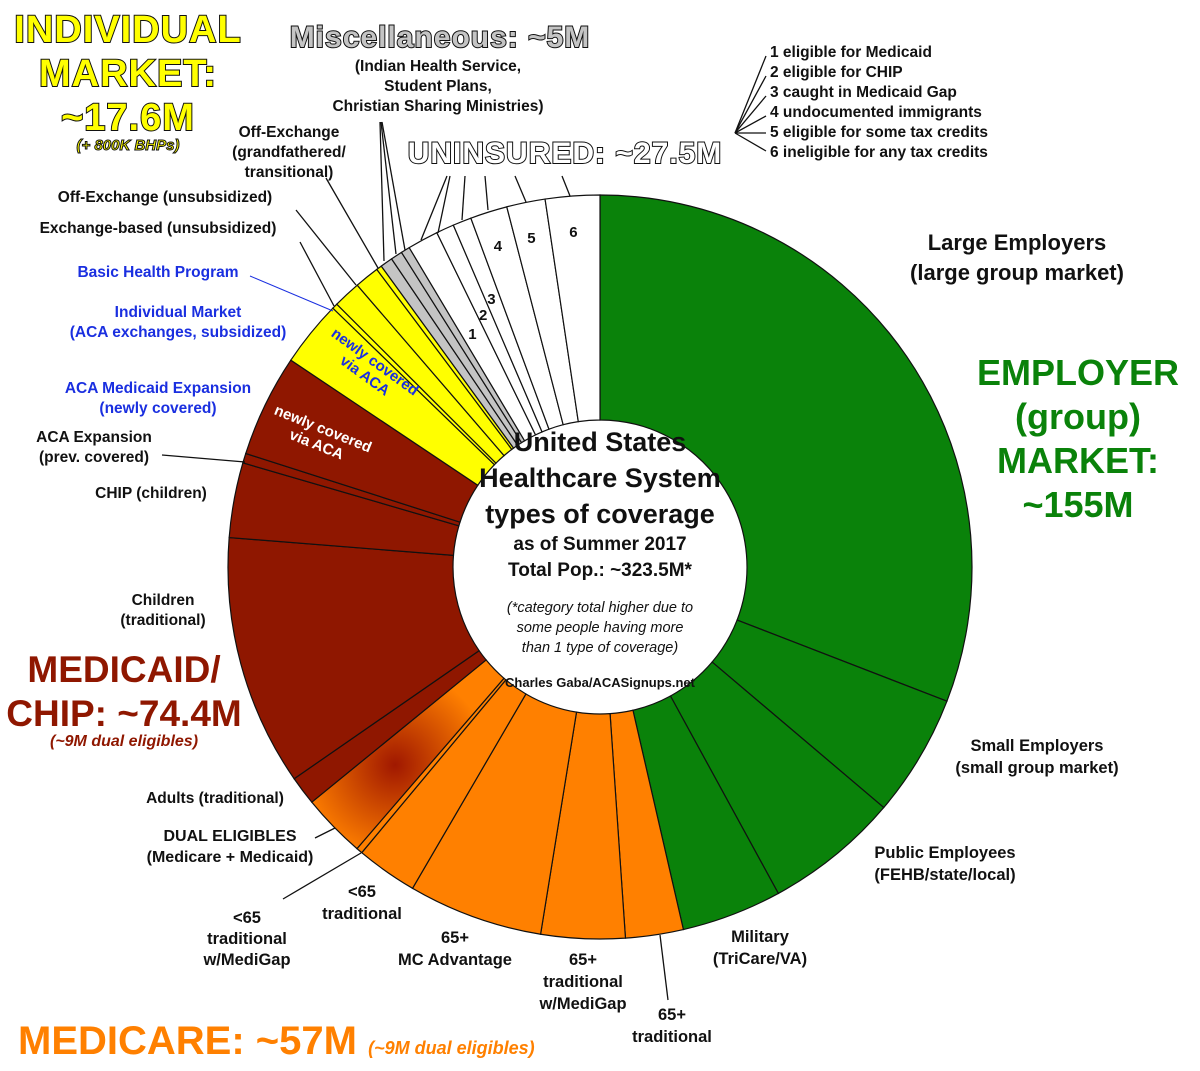  What do you see at coordinates (291, 293) in the screenshot?
I see `leader-line-bhp` at bounding box center [291, 293].